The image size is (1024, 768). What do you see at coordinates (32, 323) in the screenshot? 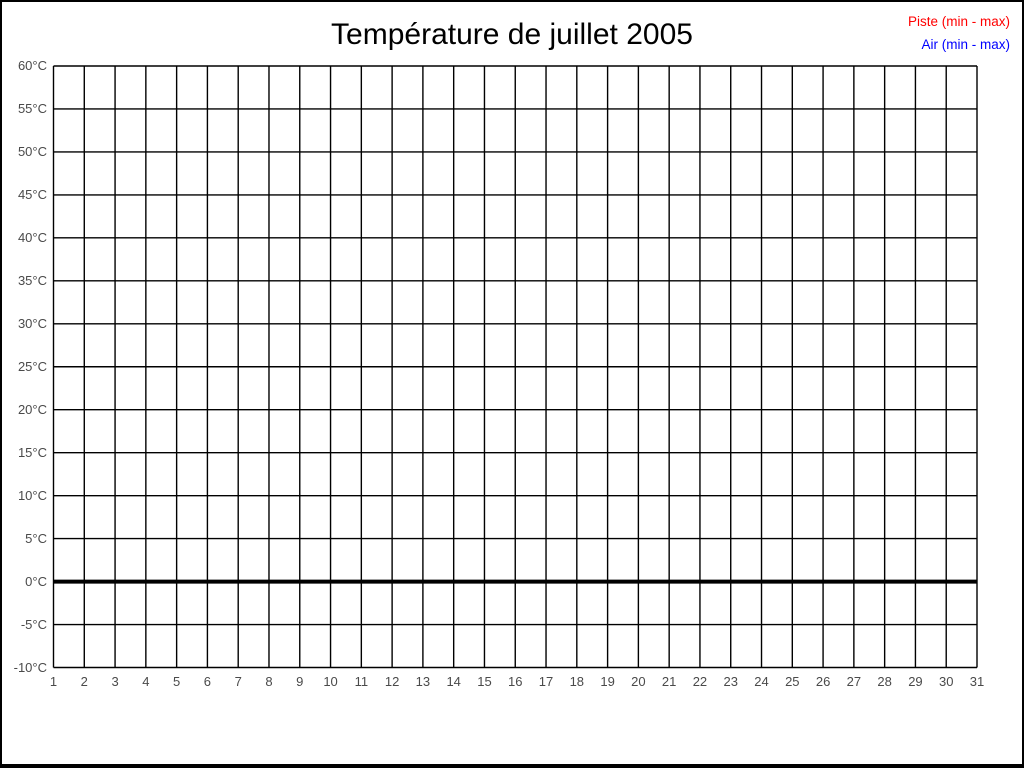
I see `y-tick-label: 30°C` at bounding box center [32, 323].